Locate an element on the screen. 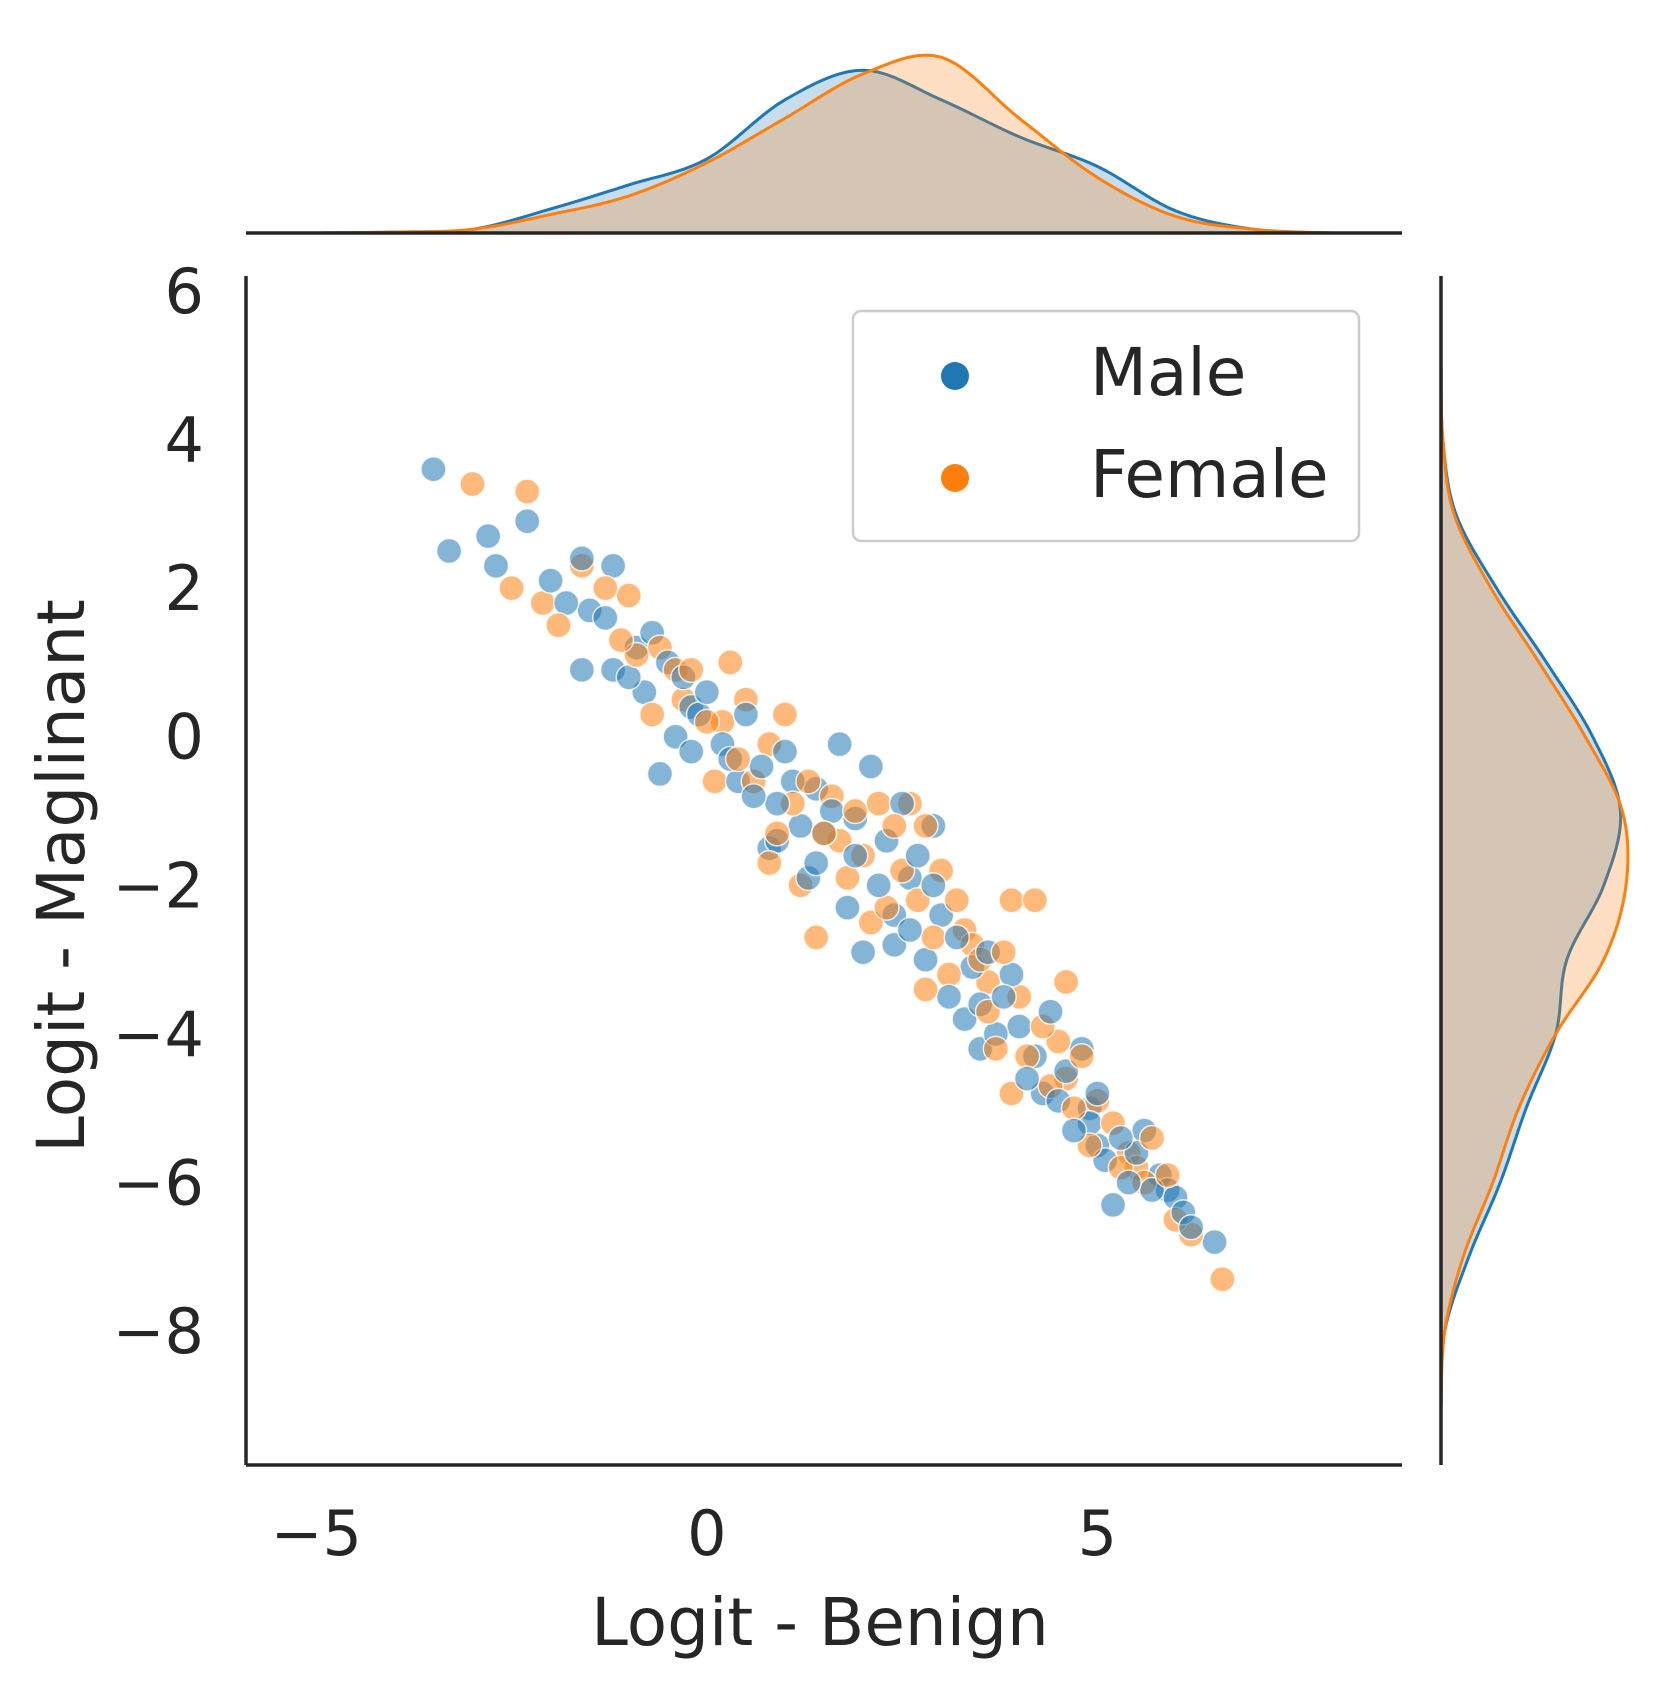  top-marginal-kde is located at coordinates (824, 144).